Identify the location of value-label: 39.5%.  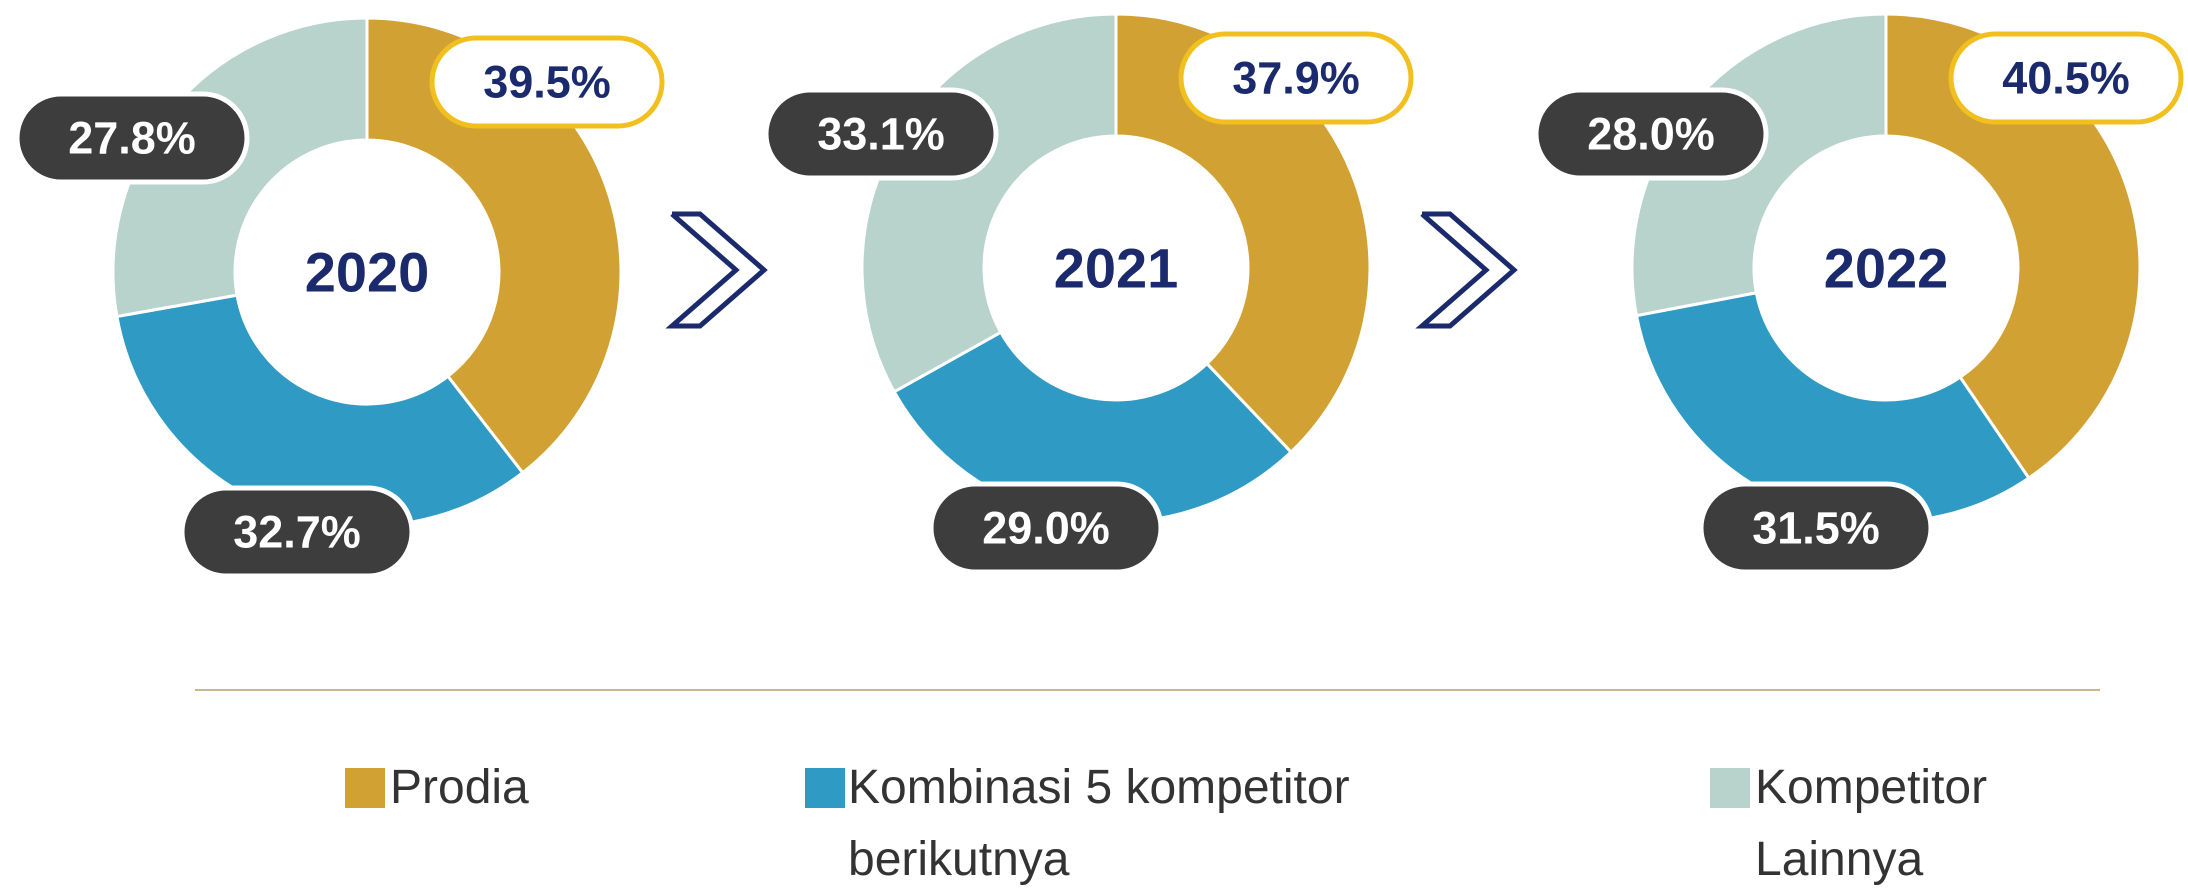
(547, 82).